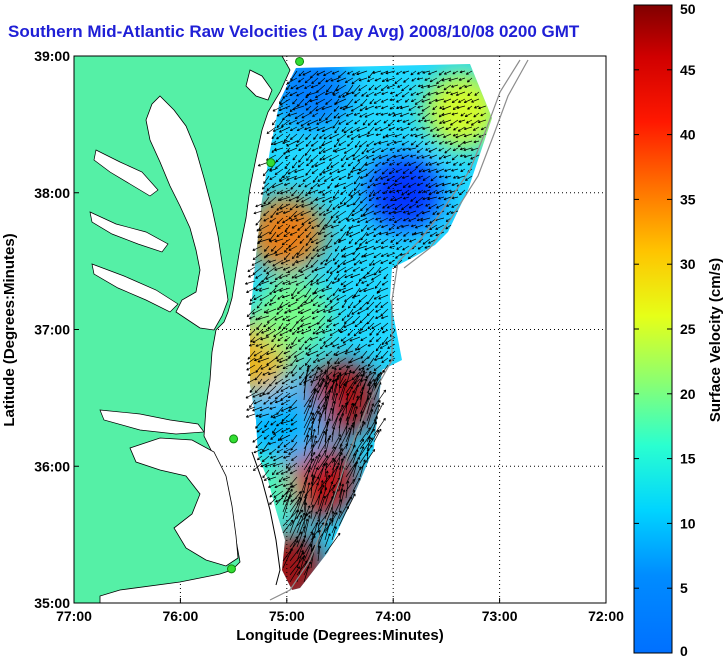 This screenshot has height=659, width=724. I want to click on y-axis-label: Latitude (Degrees:Minutes), so click(9, 329).